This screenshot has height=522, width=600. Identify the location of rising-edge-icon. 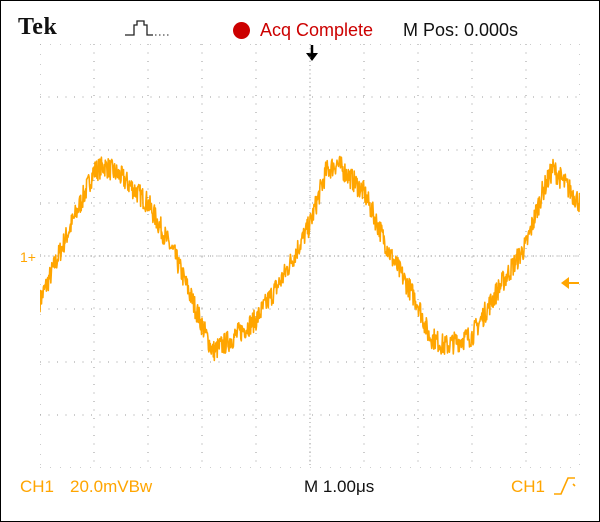
(565, 486).